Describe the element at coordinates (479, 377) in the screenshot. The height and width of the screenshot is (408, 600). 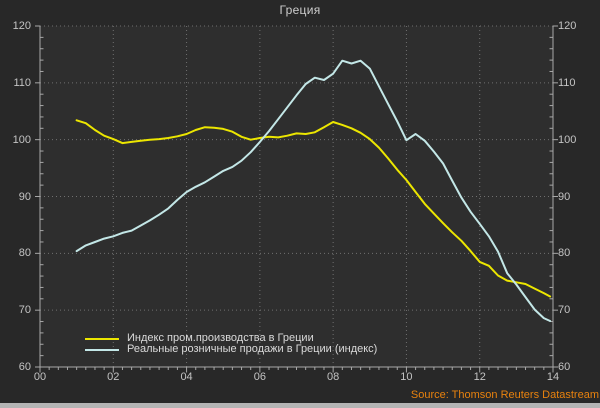
I see `x-tick-label: 12` at that location.